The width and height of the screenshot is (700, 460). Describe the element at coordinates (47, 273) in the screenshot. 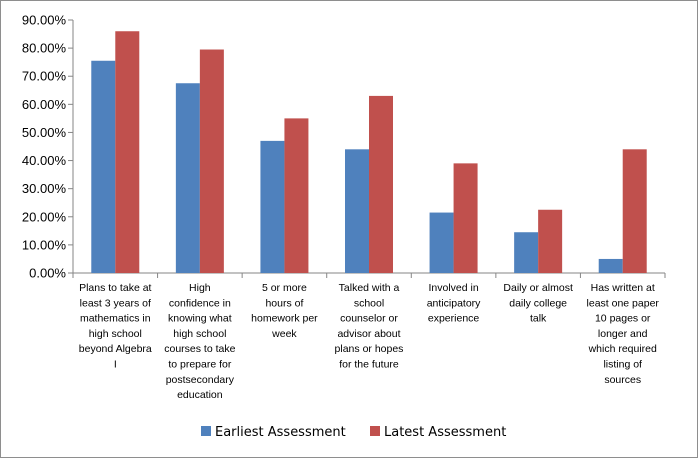

I see `y-tick-label: 0.00%` at that location.